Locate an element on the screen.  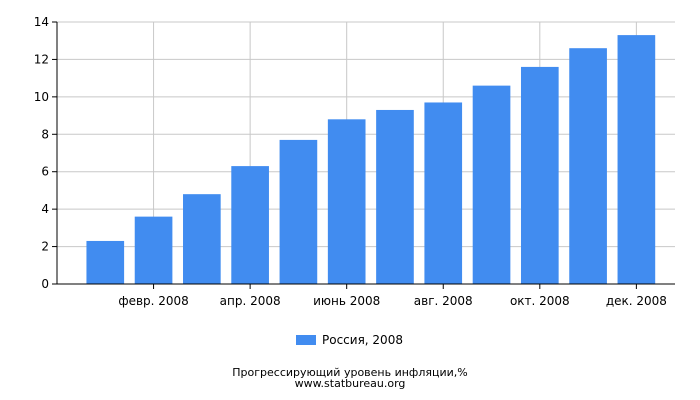
chart-legend: Россия, 2008 is located at coordinates (349, 340).